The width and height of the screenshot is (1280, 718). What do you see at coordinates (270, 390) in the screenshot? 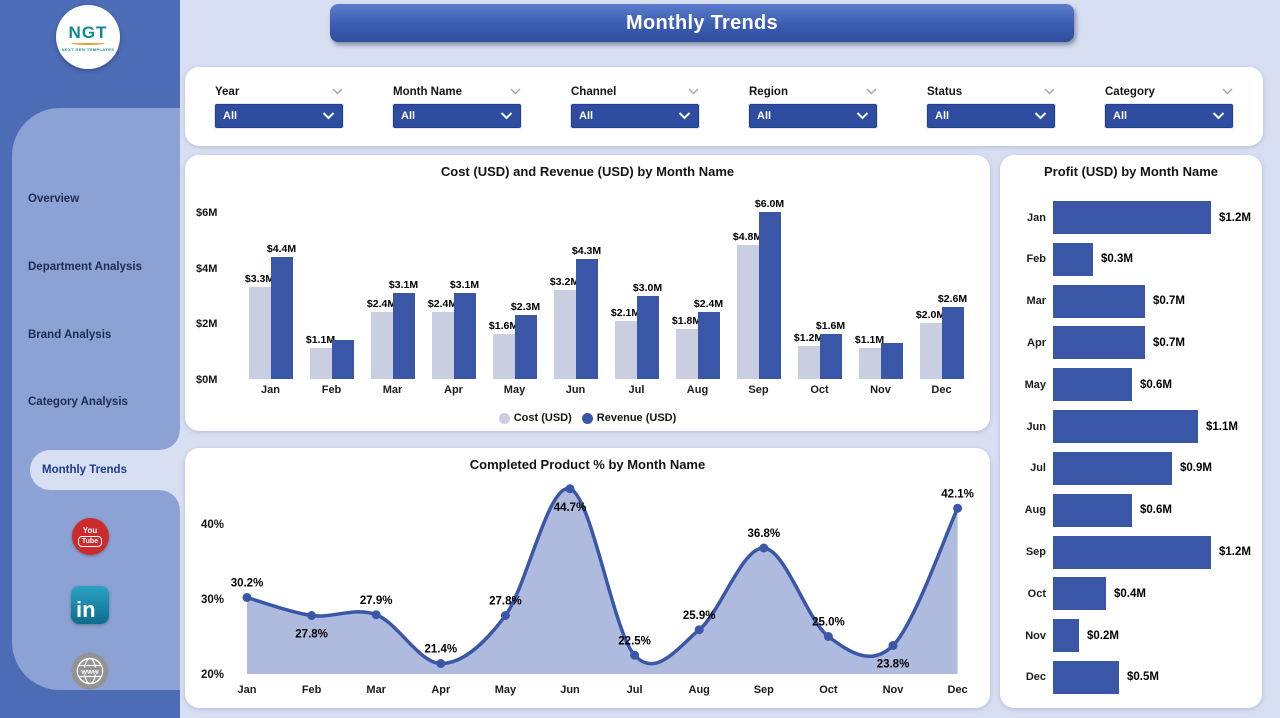
I see `x-axis-tick: Jan` at bounding box center [270, 390].